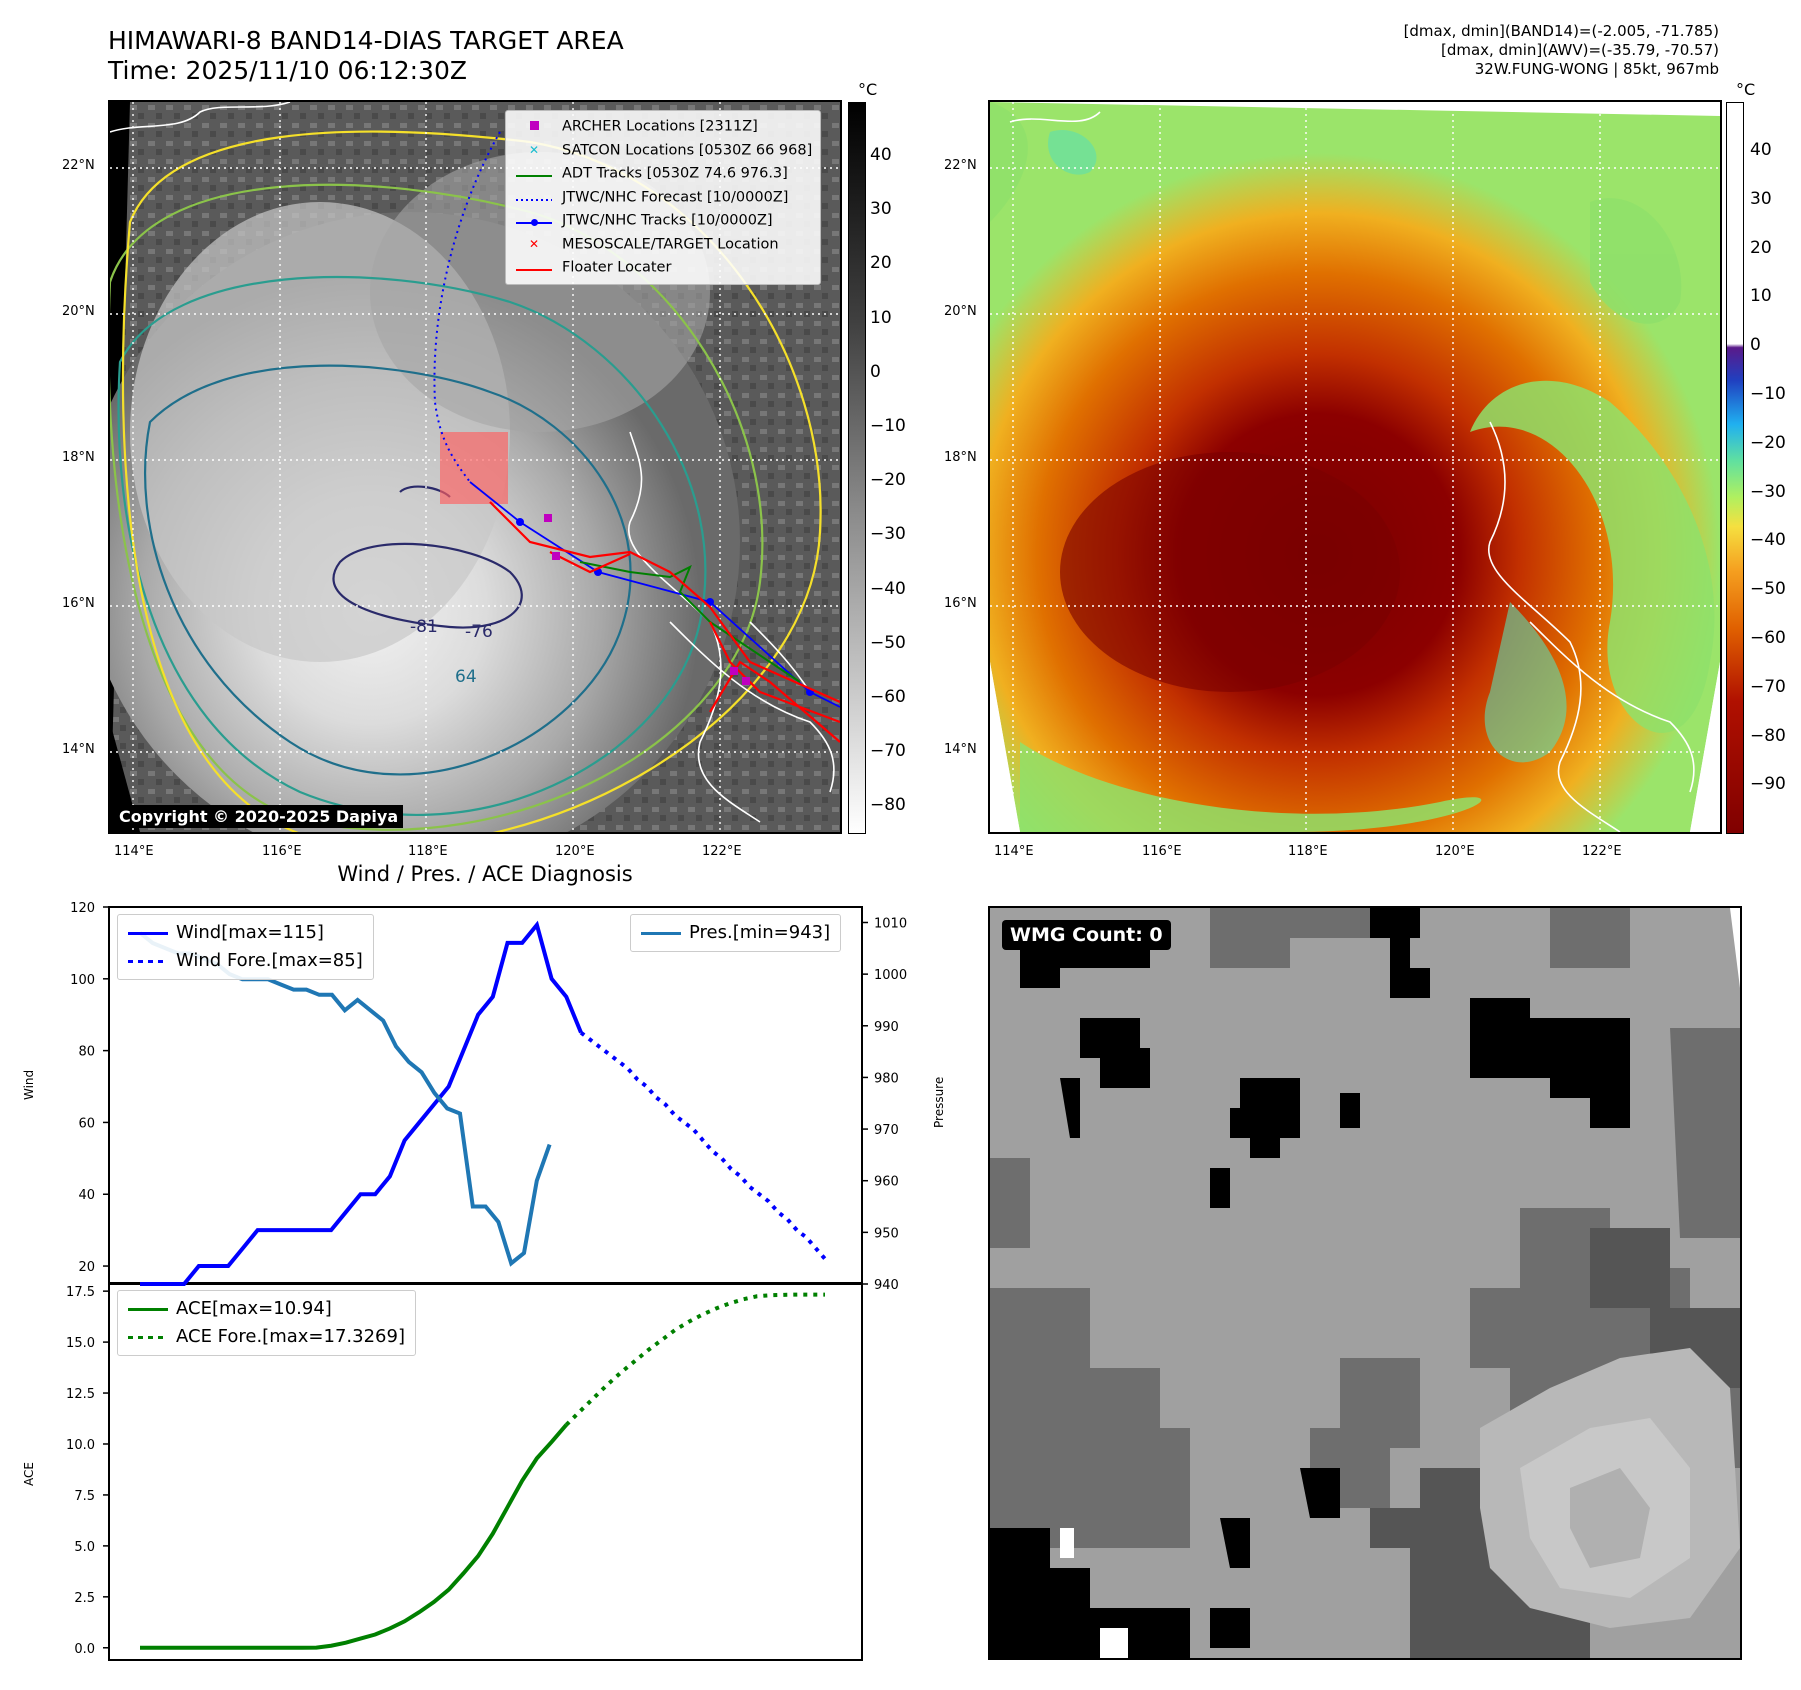 The width and height of the screenshot is (1801, 1690). Describe the element at coordinates (82, 908) in the screenshot. I see `wind-tick-label: 120` at that location.